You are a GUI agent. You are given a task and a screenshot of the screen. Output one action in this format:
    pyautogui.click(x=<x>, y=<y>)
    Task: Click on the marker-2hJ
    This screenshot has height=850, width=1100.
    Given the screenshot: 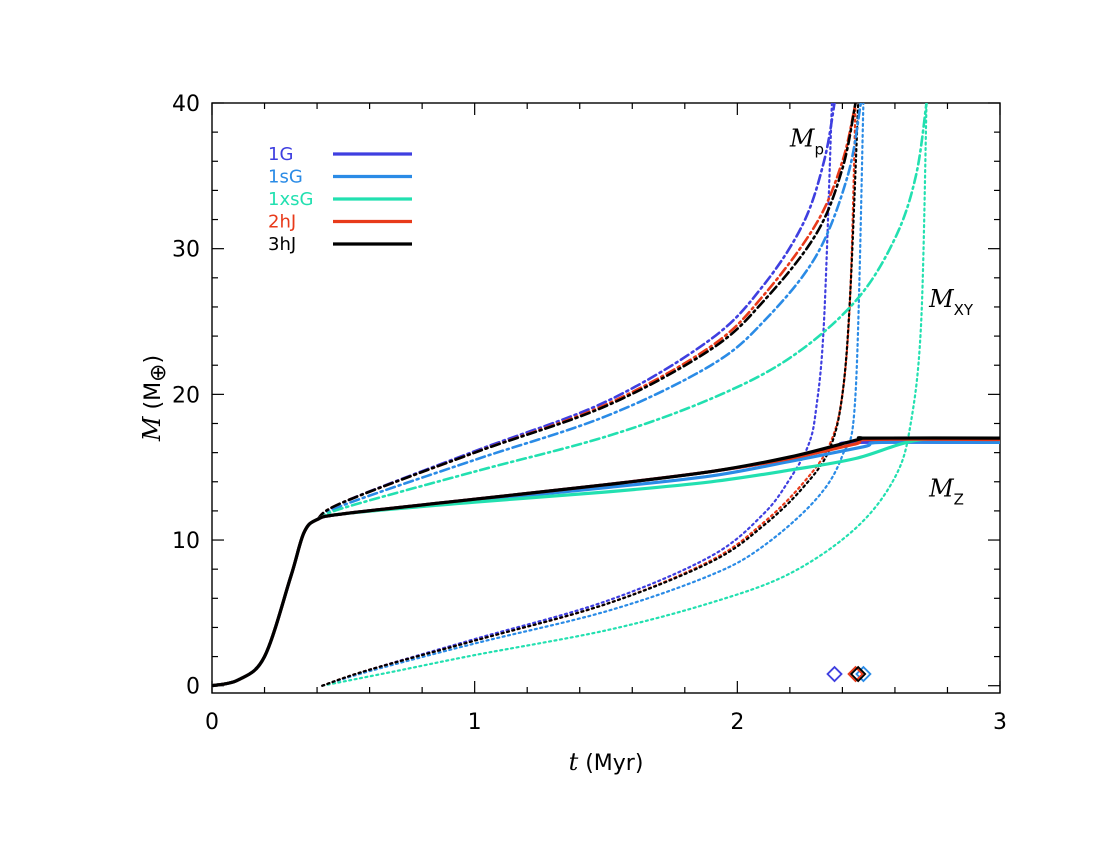 What is the action you would take?
    pyautogui.click(x=855, y=674)
    